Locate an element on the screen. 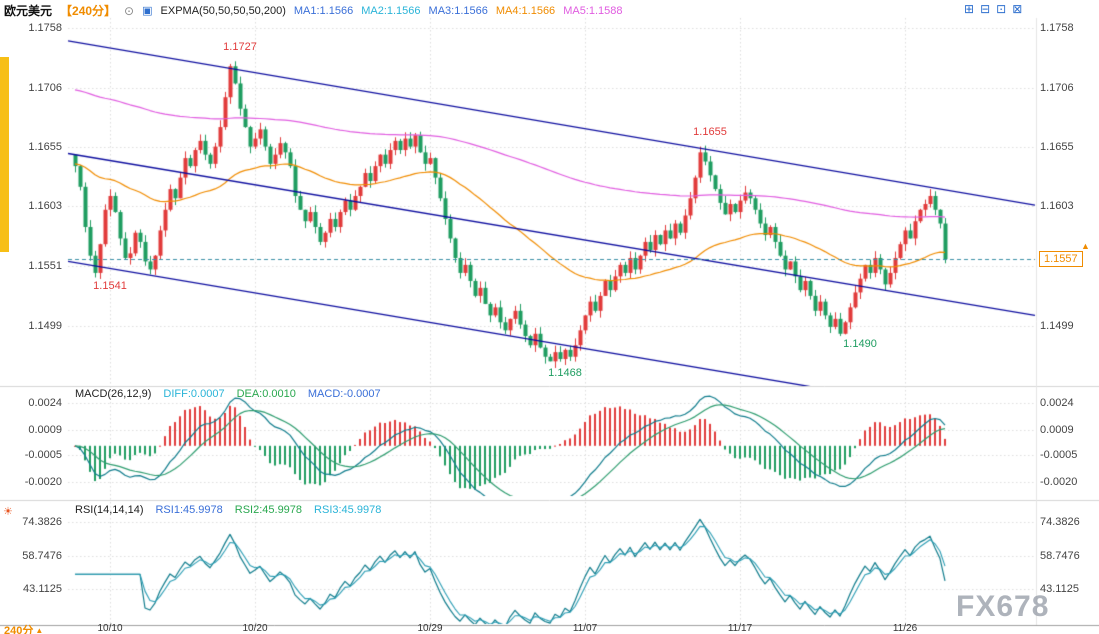 This screenshot has width=1099, height=634. rsi-axis-label-left: 43.1125 is located at coordinates (42, 588).